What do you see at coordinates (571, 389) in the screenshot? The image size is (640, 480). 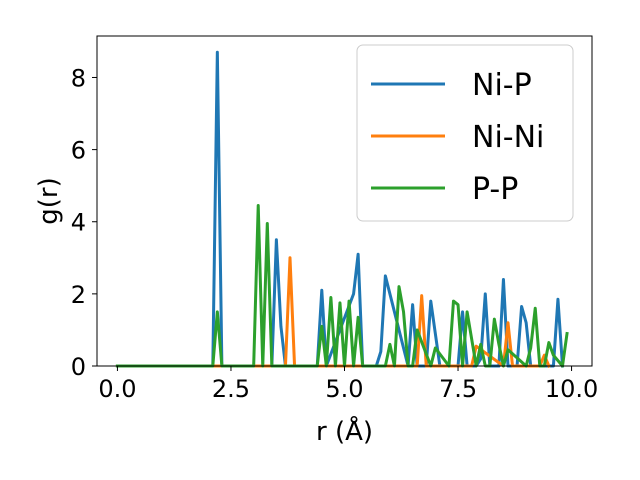 I see `x-tick-label: 10.0` at bounding box center [571, 389].